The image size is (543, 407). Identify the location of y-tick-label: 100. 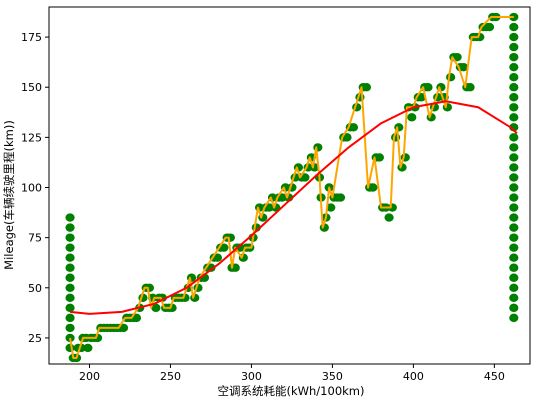
(31, 188).